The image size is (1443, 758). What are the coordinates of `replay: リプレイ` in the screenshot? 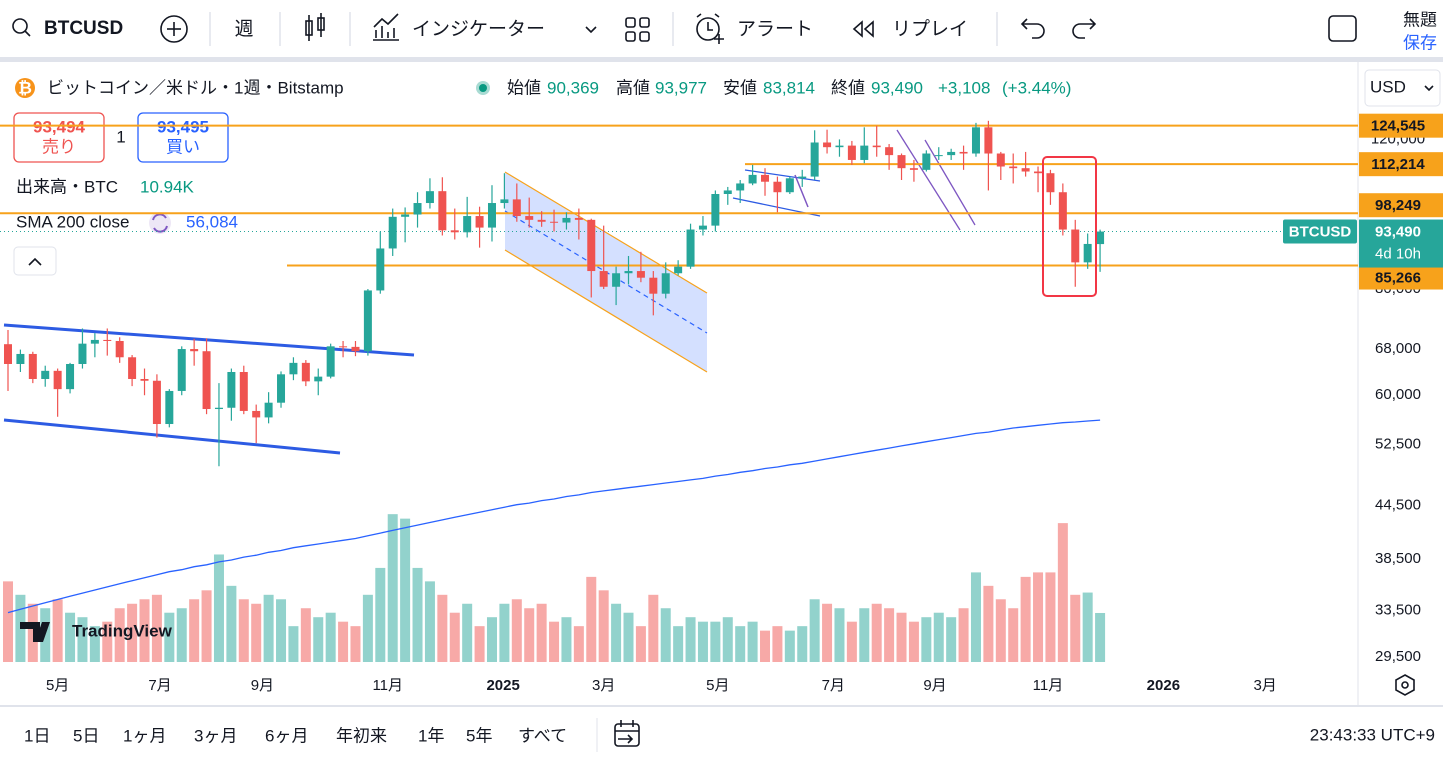 It's located at (930, 29).